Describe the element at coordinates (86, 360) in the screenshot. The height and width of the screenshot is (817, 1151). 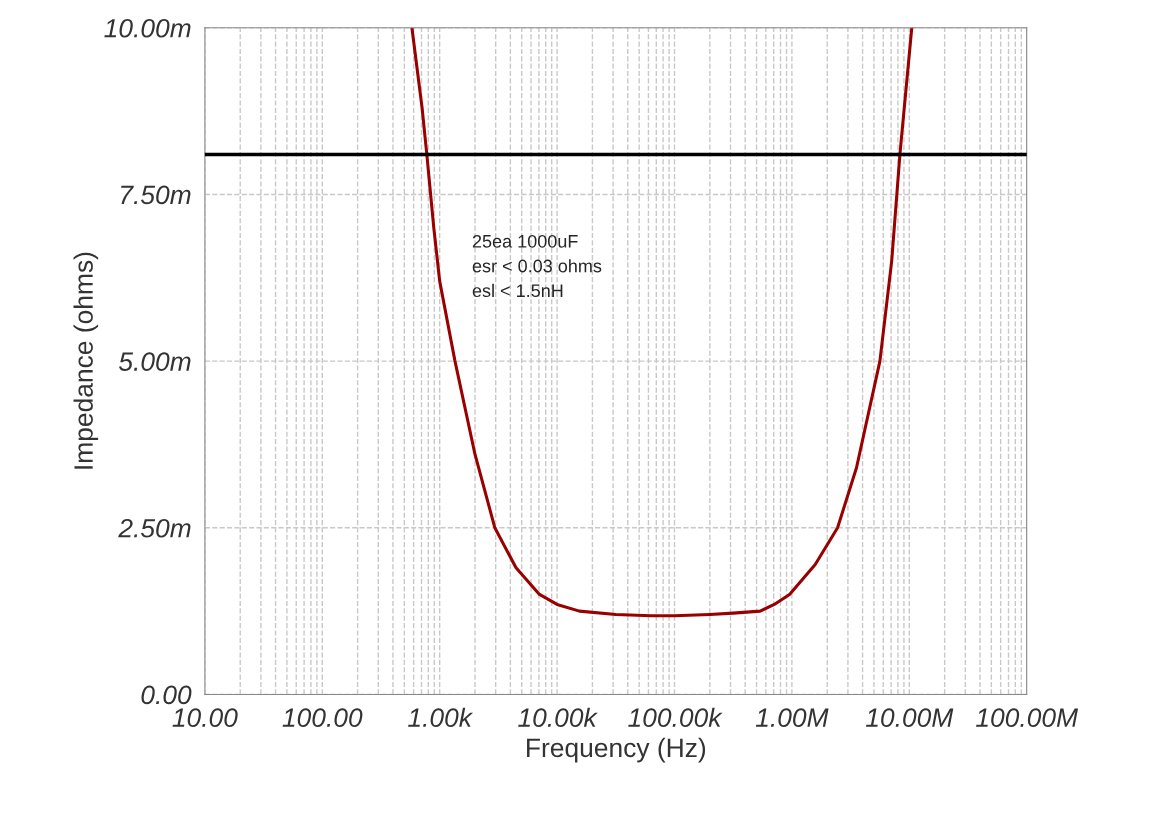
I see `y-axis-title: Impedance (ohms)` at that location.